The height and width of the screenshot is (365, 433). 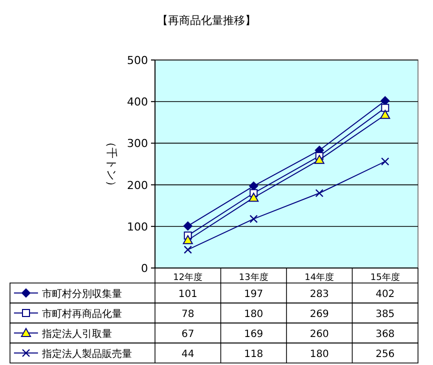 What do you see at coordinates (137, 227) in the screenshot?
I see `y-tick-label: 100` at bounding box center [137, 227].